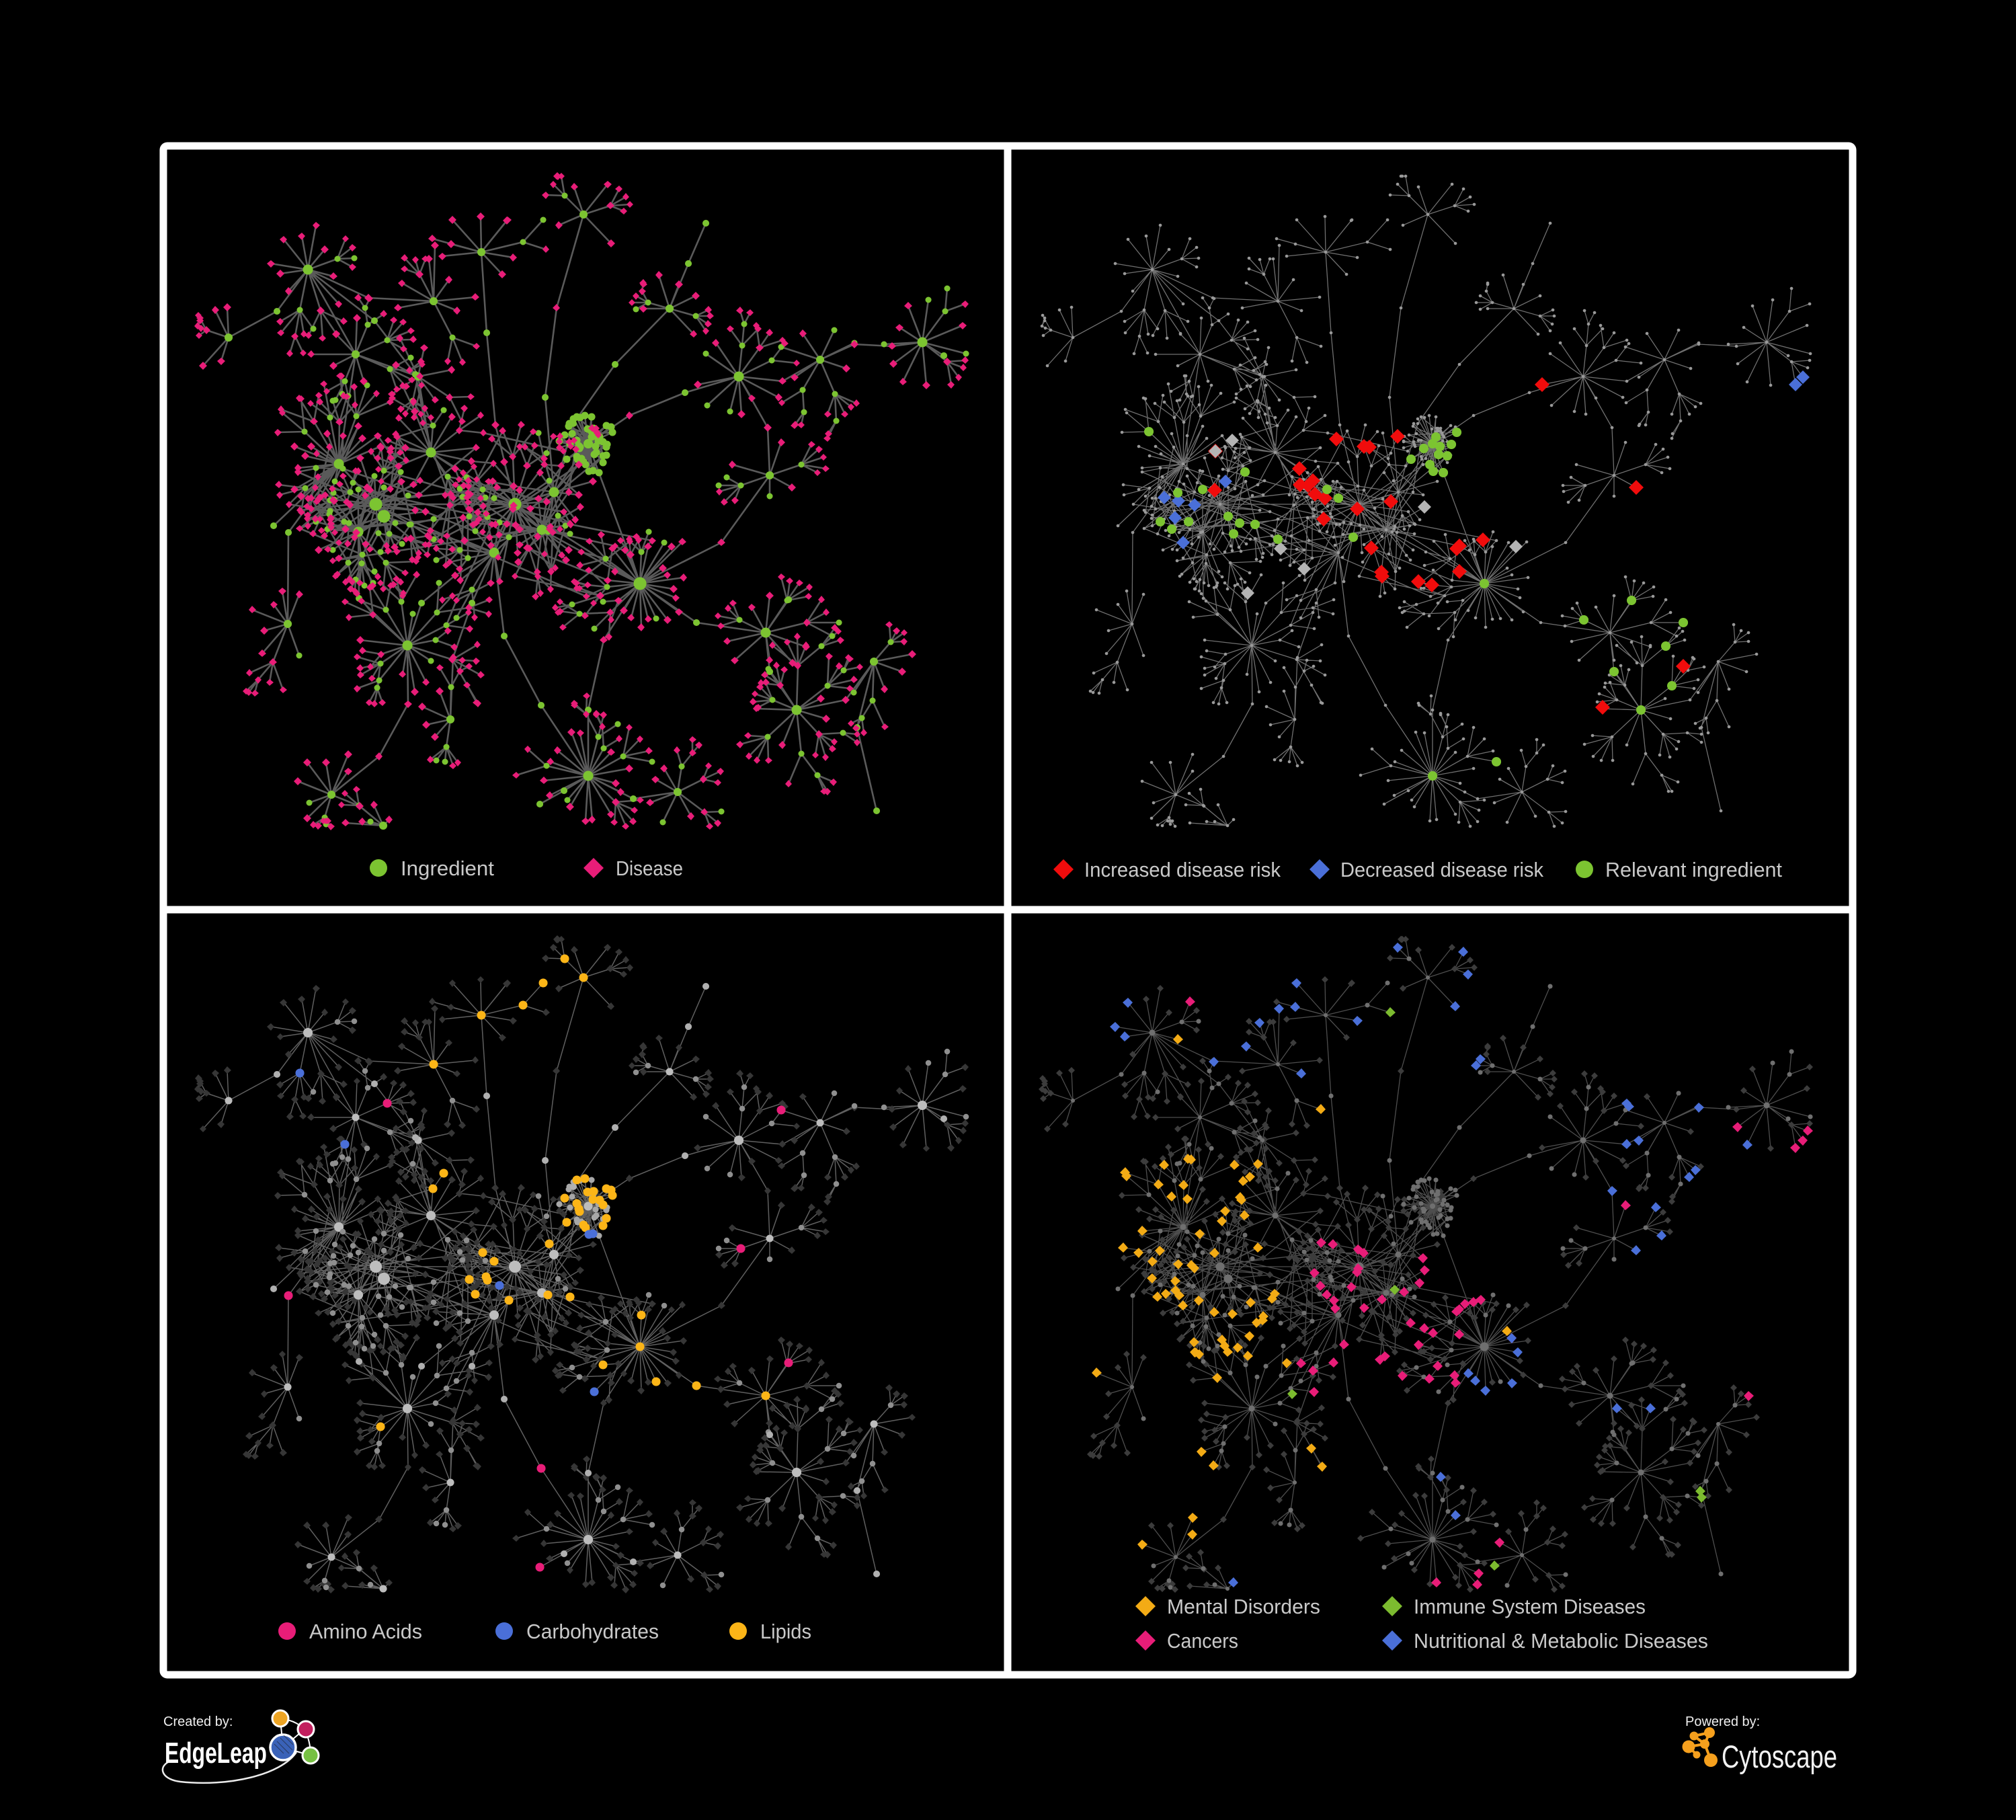 Image resolution: width=2016 pixels, height=1820 pixels. I want to click on svg-text: EdgeLeap, so click(216, 1753).